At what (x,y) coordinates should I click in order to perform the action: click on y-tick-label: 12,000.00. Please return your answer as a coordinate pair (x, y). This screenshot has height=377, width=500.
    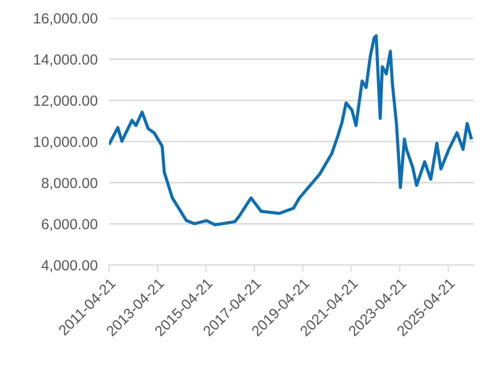
    Looking at the image, I should click on (66, 102).